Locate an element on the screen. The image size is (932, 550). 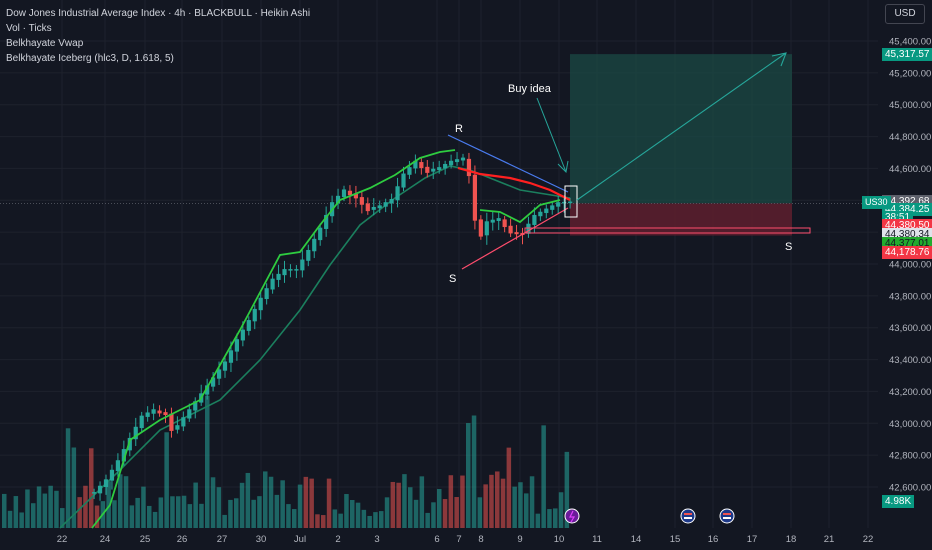
legend-iceberg: Belkhayate Iceberg (hlc3, D, 1.618, 5) is located at coordinates (90, 58).